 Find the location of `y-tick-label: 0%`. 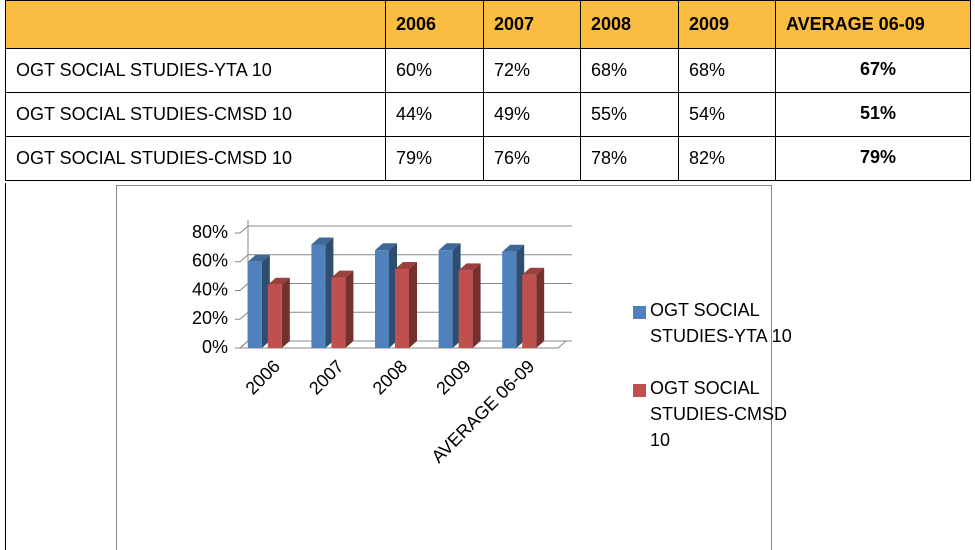

y-tick-label: 0% is located at coordinates (215, 347).